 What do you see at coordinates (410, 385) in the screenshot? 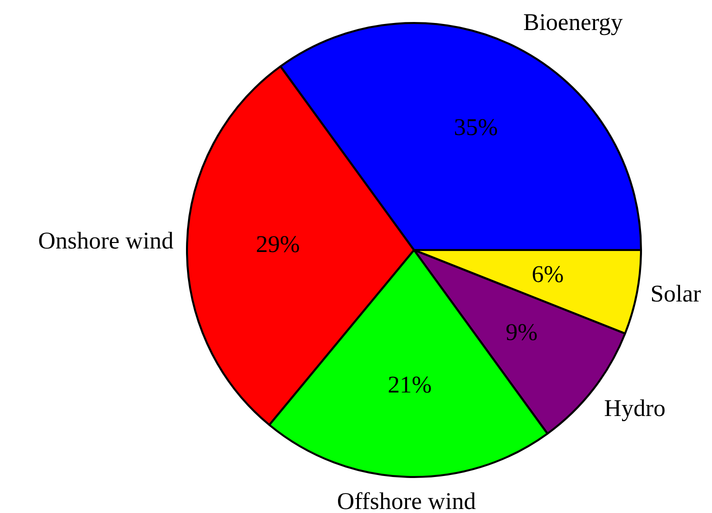
I see `data-label: 21%` at bounding box center [410, 385].